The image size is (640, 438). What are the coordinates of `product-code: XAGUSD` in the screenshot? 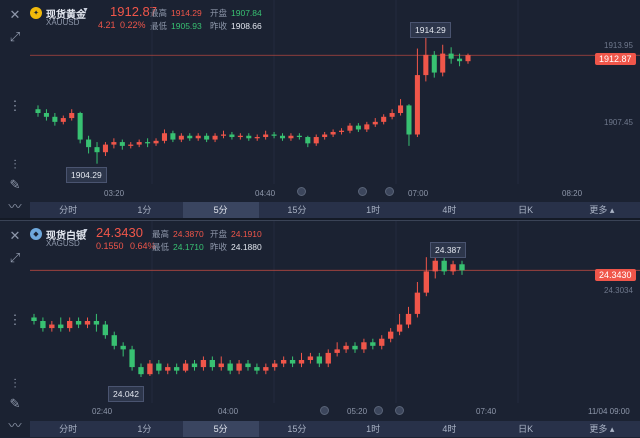 It's located at (63, 243).